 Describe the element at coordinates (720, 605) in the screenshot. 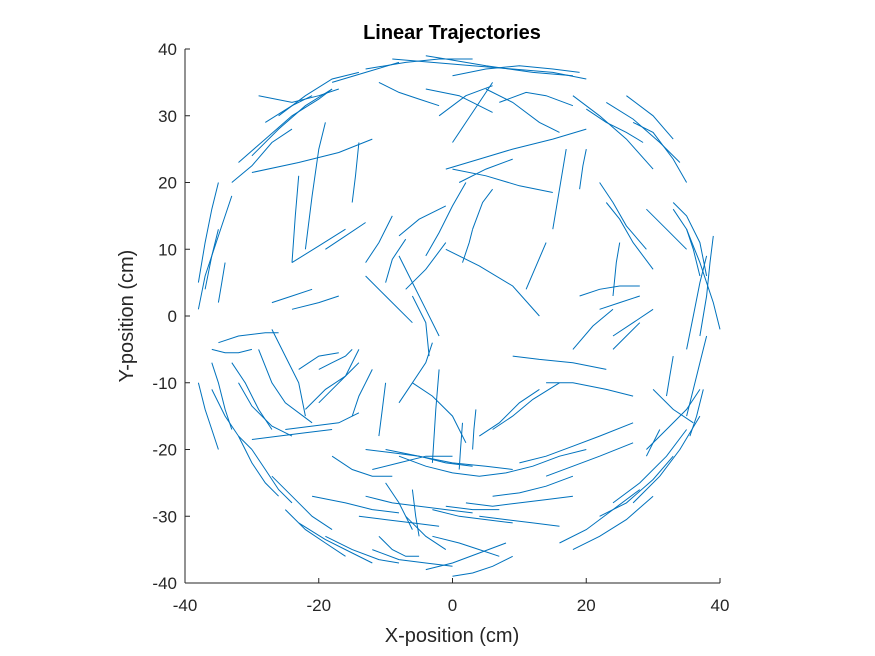

I see `x-tick-label: 40` at that location.